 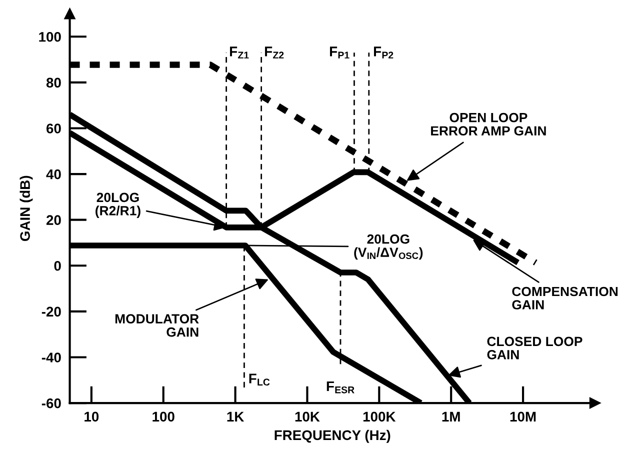 I want to click on annotation: 20LOG (V$_{IN}$/ΔV$_{OSC}$), so click(x=388, y=247).